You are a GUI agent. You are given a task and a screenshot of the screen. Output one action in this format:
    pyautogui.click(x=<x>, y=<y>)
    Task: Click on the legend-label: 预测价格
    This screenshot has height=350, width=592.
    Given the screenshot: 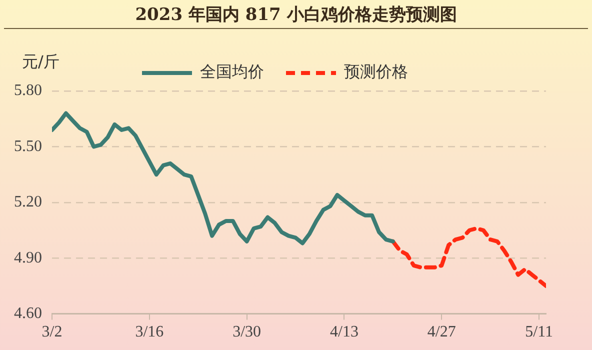 What is the action you would take?
    pyautogui.click(x=376, y=72)
    